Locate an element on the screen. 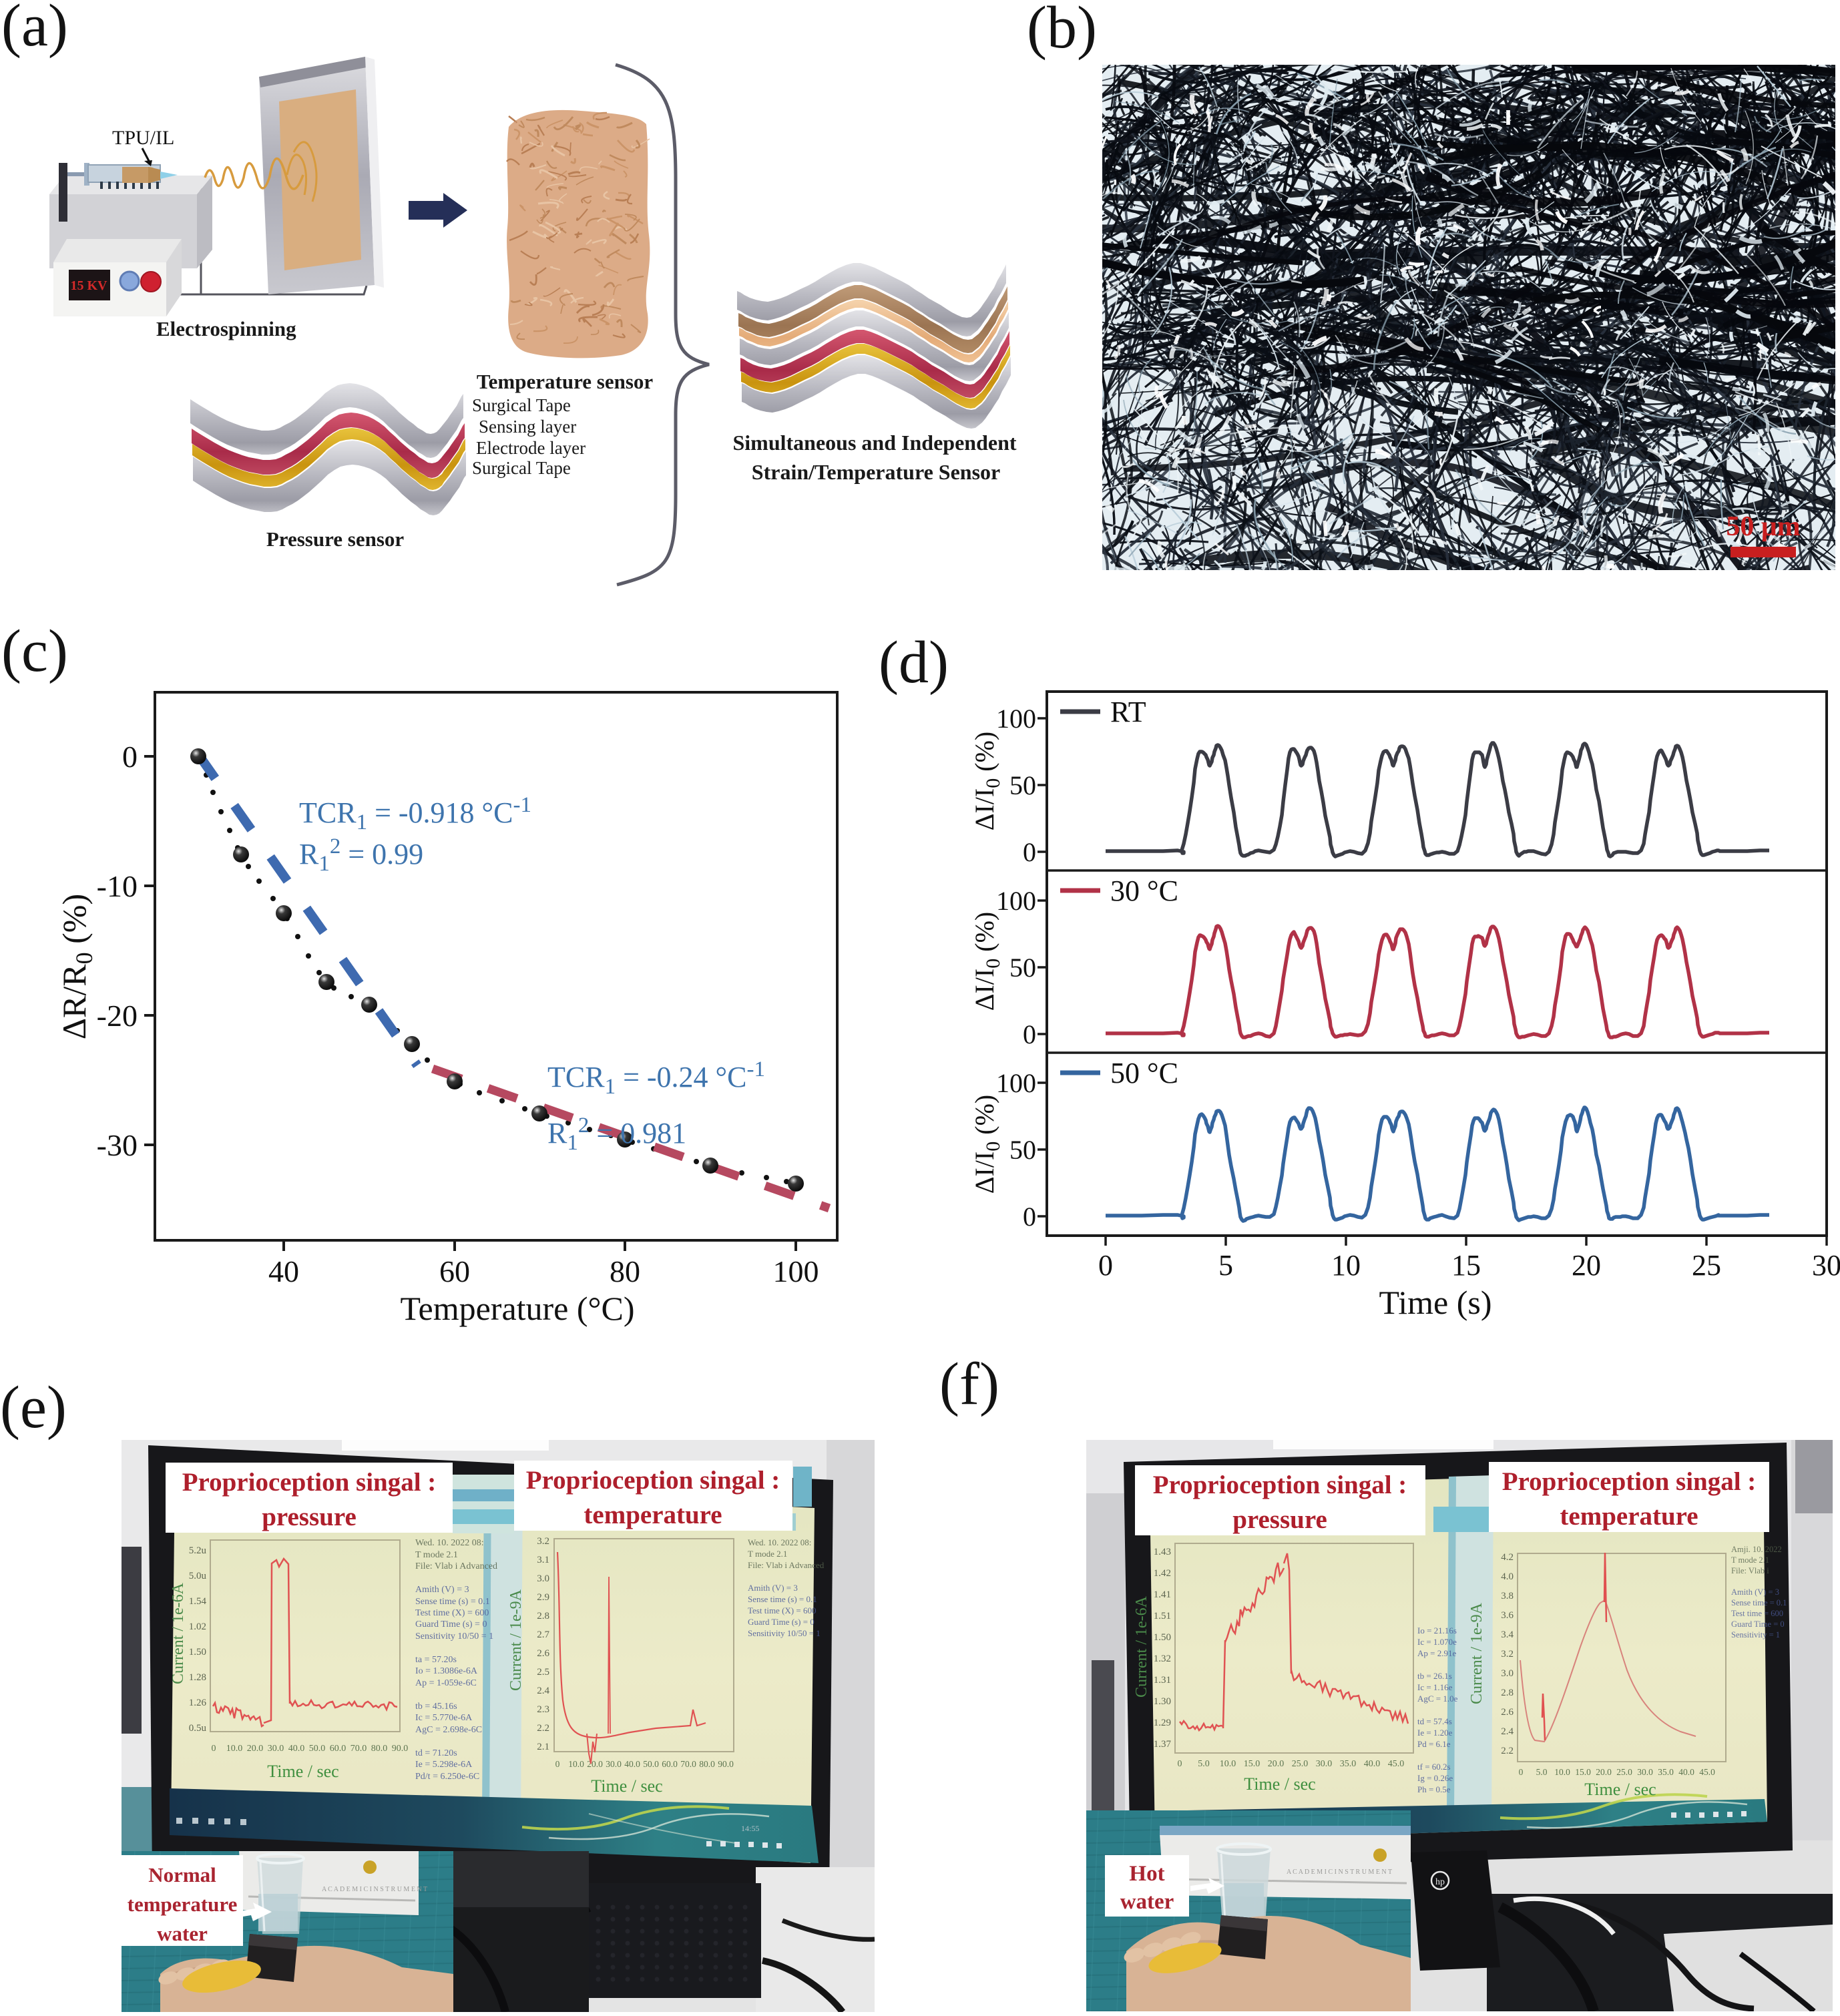 The width and height of the screenshot is (1840, 2016). svg-text: td = 57.4s is located at coordinates (1434, 1721).